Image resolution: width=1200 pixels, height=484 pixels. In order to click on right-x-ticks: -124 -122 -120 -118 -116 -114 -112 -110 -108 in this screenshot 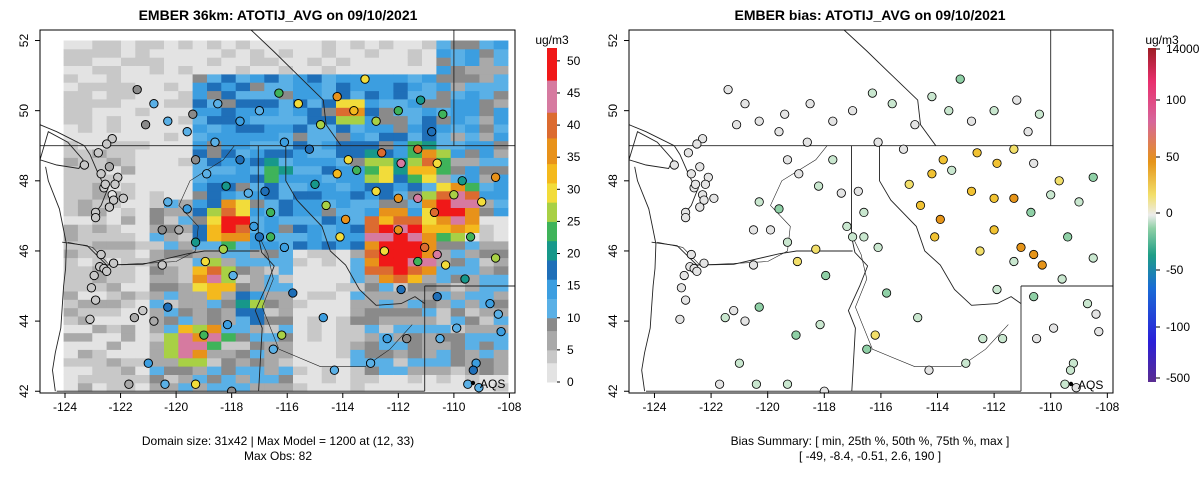, I will do `click(881, 403)`.